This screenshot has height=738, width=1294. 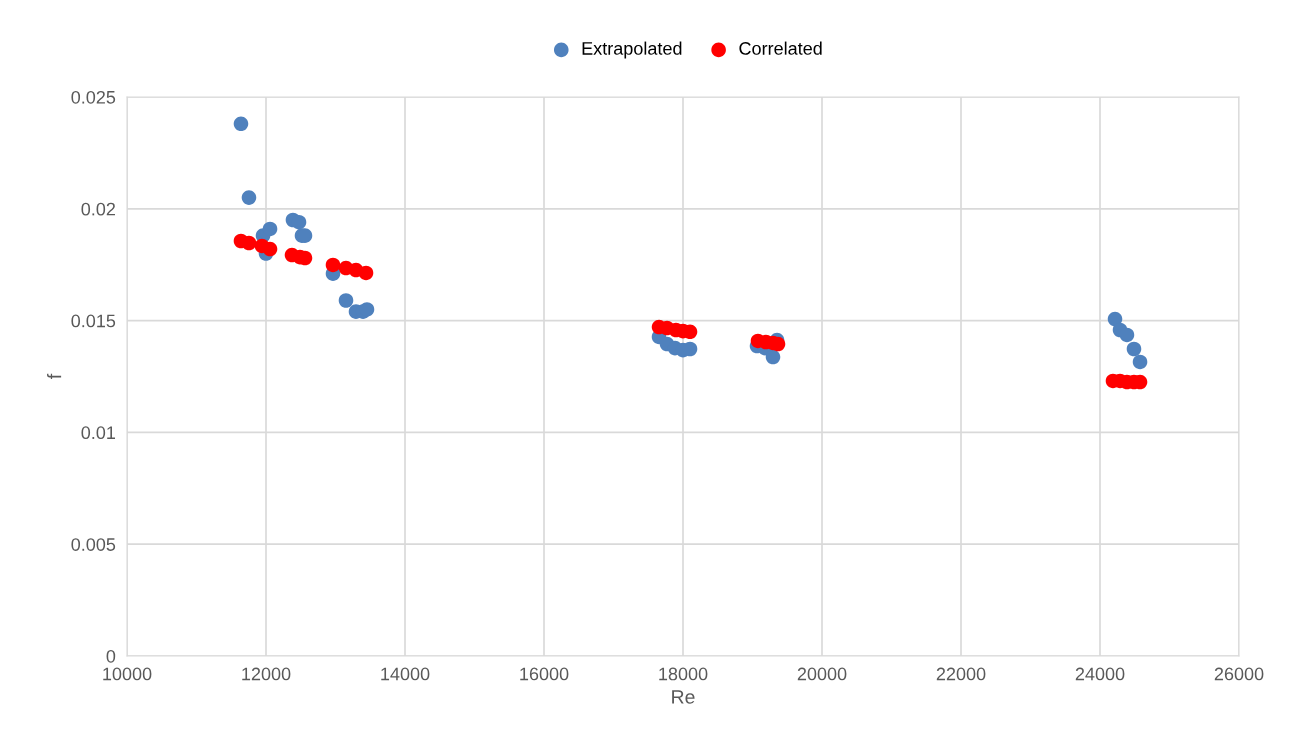 I want to click on y-tick-label: 0.005, so click(x=93, y=544).